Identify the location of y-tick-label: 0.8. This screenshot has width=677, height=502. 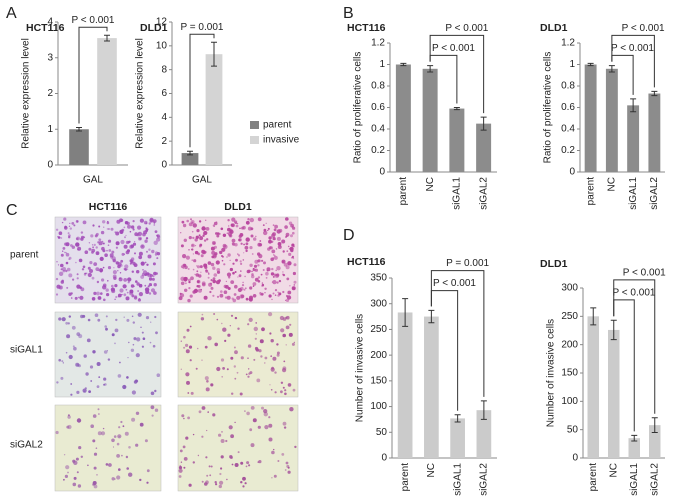
(568, 86).